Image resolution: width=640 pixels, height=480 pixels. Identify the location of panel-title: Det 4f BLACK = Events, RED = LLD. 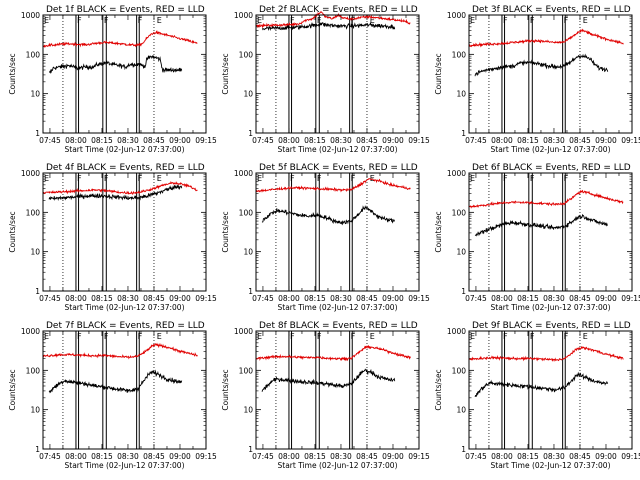
(125, 168).